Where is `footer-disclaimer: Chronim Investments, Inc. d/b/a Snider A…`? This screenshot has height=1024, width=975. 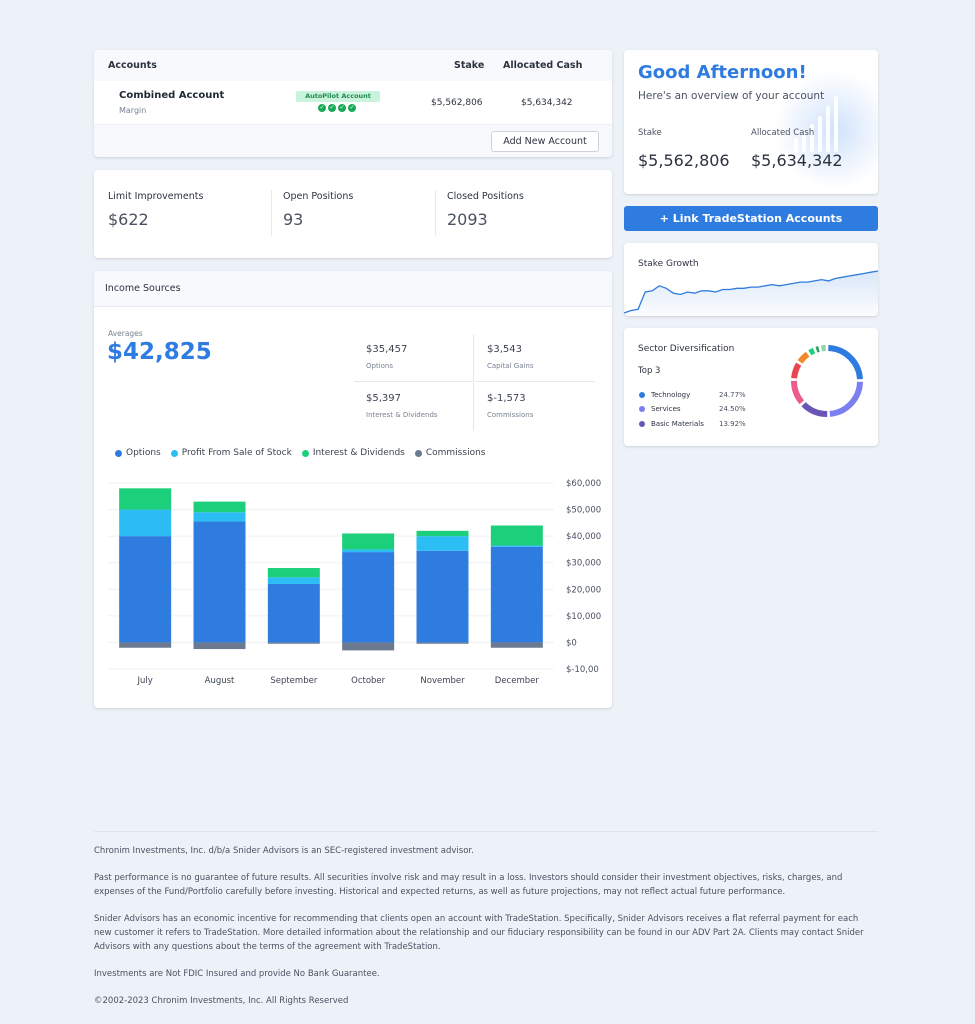
footer-disclaimer: Chronim Investments, Inc. d/b/a Snider A… is located at coordinates (486, 926).